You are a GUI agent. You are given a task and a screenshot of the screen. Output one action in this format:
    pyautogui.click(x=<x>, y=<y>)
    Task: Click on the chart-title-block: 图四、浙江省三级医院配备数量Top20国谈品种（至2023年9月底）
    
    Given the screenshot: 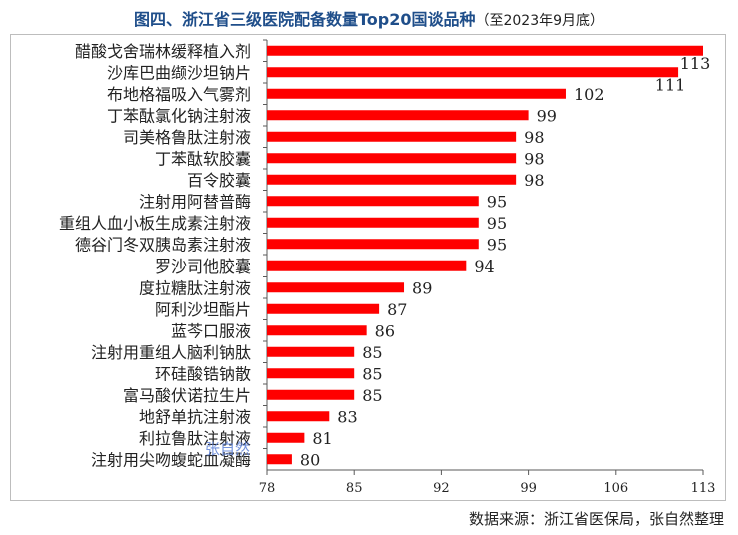 What is the action you would take?
    pyautogui.click(x=369, y=18)
    